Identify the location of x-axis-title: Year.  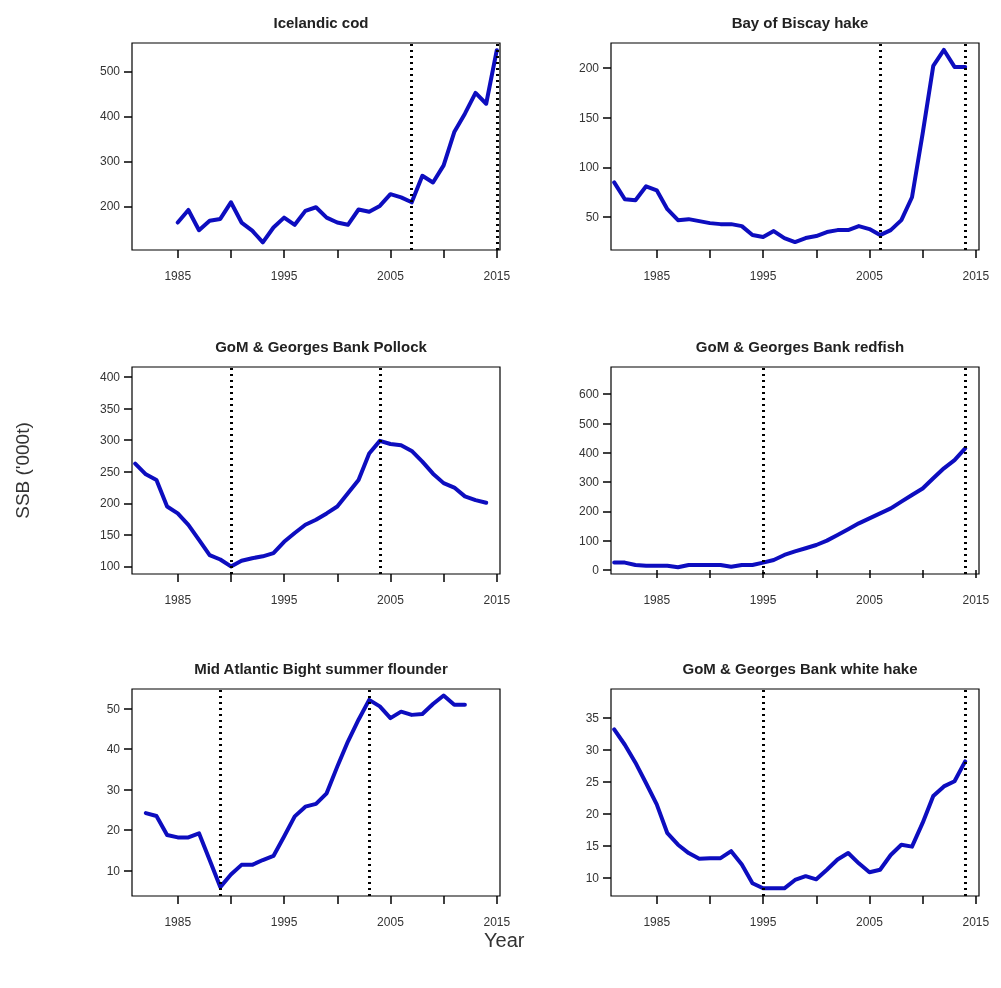
(504, 940).